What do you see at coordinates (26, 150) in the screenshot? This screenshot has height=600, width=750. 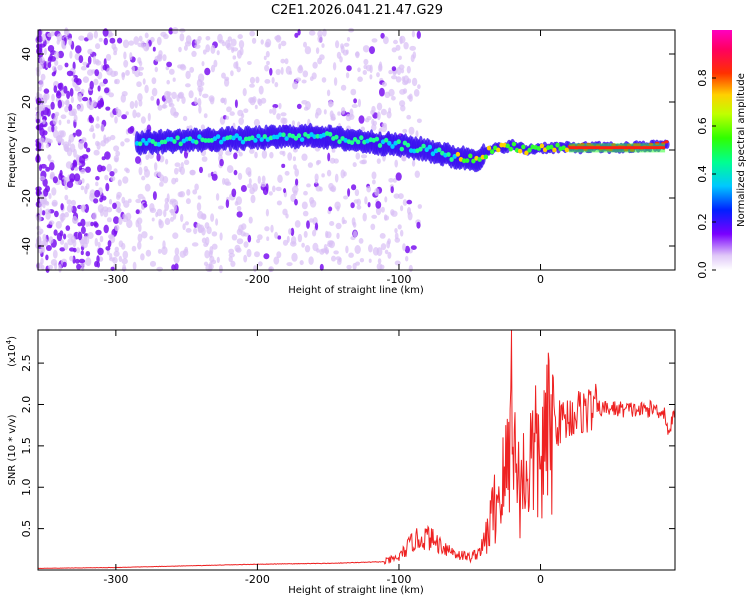 I see `spectrogram-y-tick-label: 0` at bounding box center [26, 150].